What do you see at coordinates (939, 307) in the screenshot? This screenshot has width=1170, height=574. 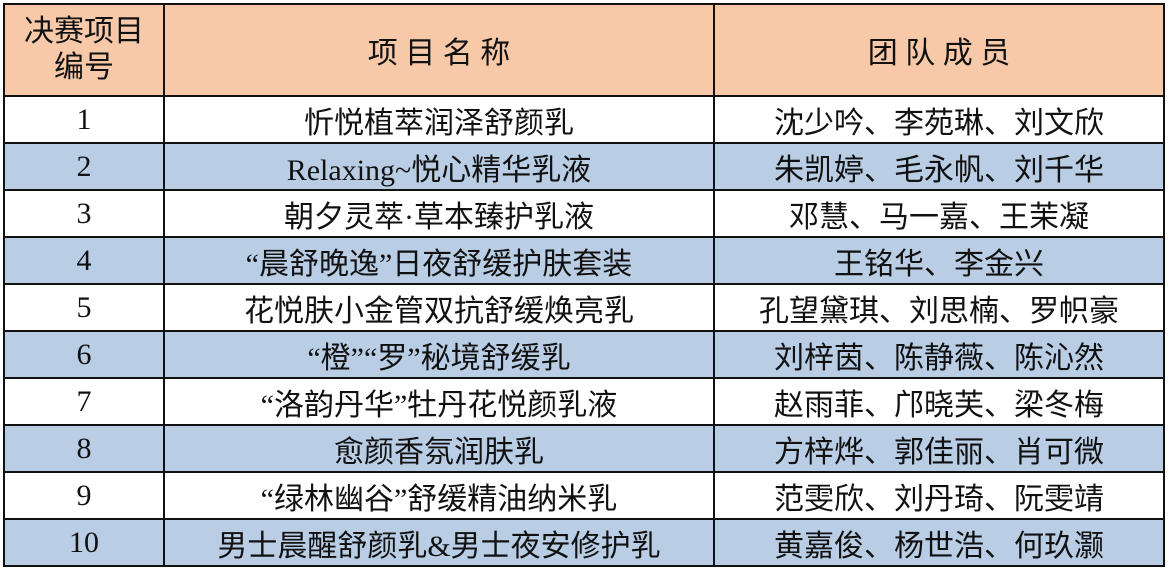 I see `team-cell: 孔望黛琪、刘思楠、罗帜豪` at bounding box center [939, 307].